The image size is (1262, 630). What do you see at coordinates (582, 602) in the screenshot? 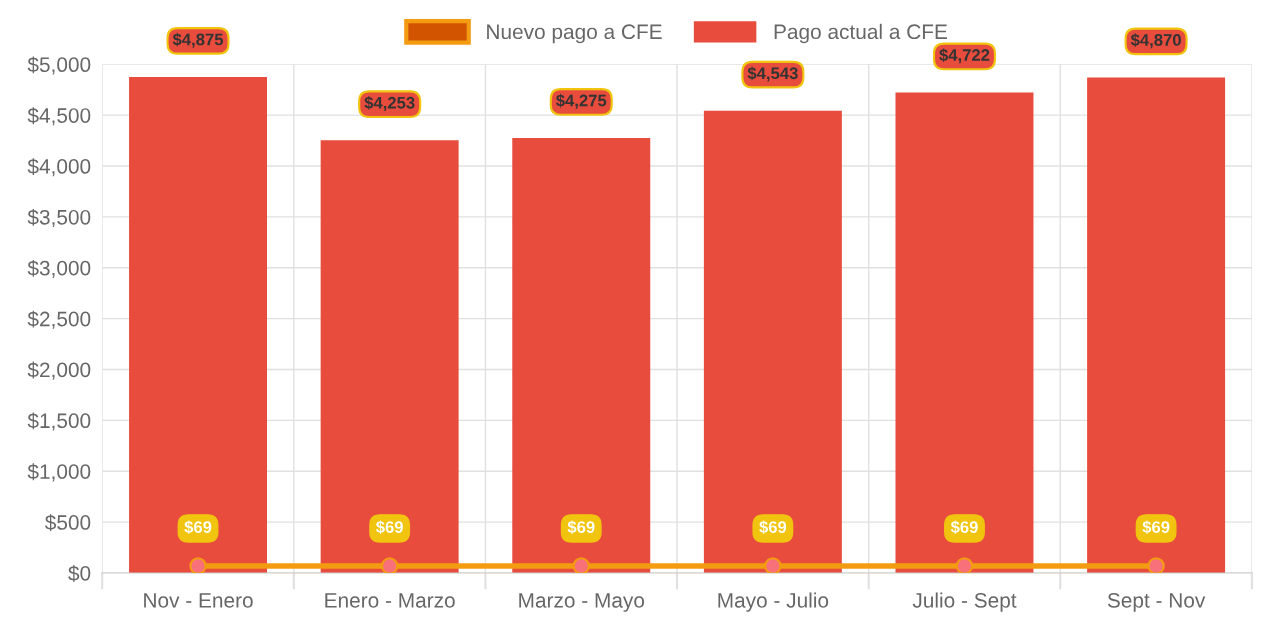
I see `x-tick-label: Marzo - Mayo` at bounding box center [582, 602].